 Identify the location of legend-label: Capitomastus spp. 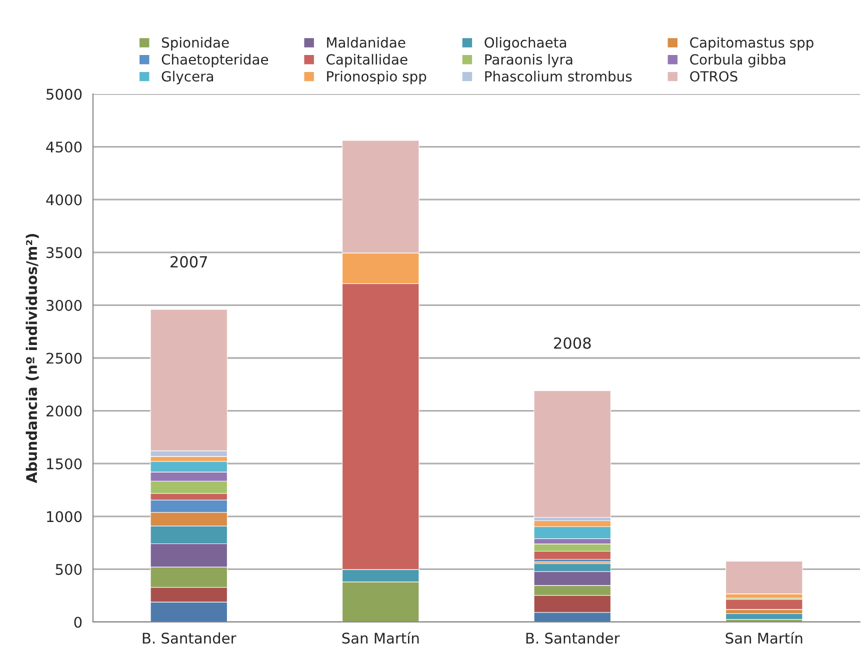
(752, 43).